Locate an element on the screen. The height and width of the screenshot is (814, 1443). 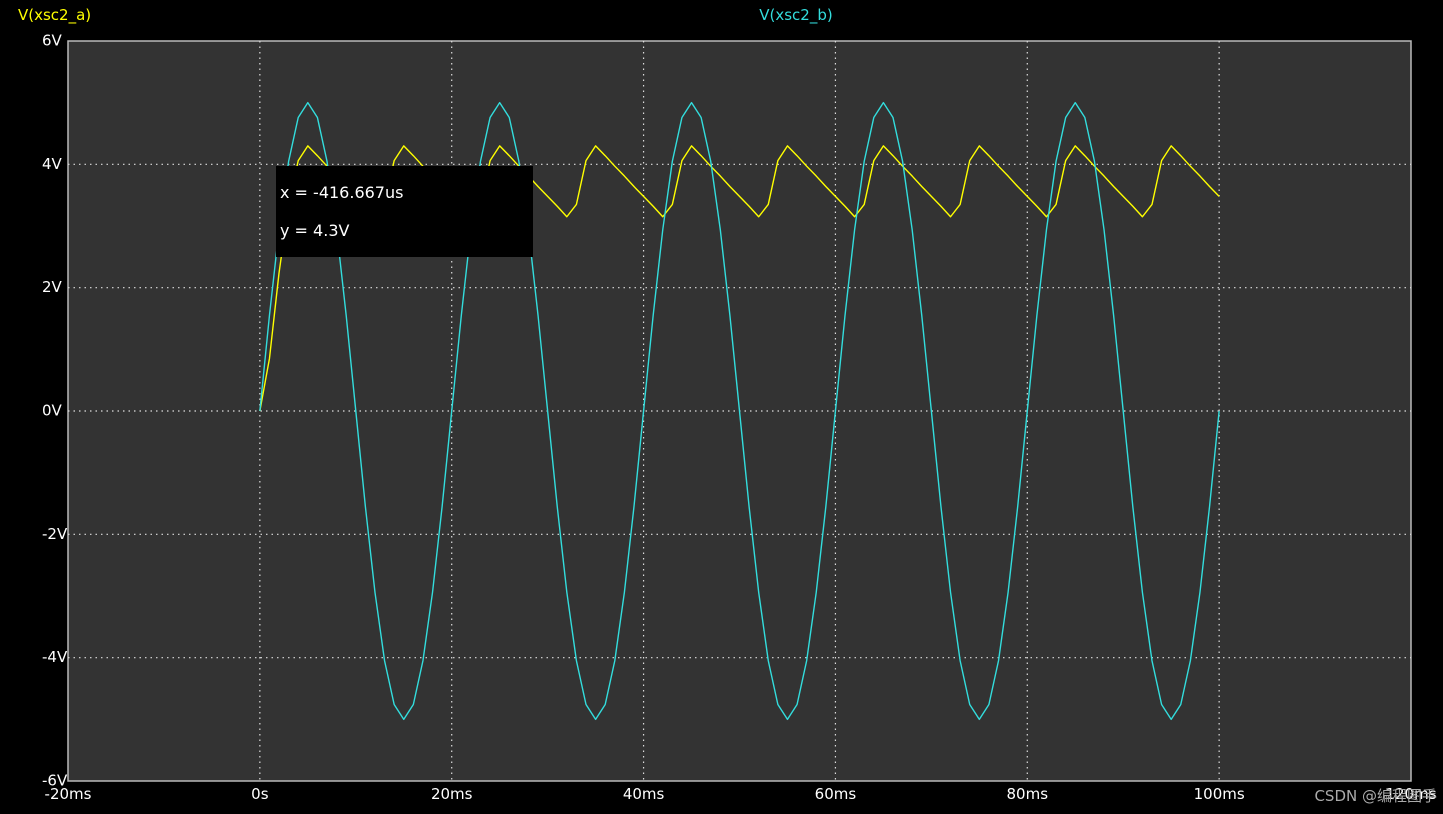
y-tick-label: 0V is located at coordinates (52, 411).